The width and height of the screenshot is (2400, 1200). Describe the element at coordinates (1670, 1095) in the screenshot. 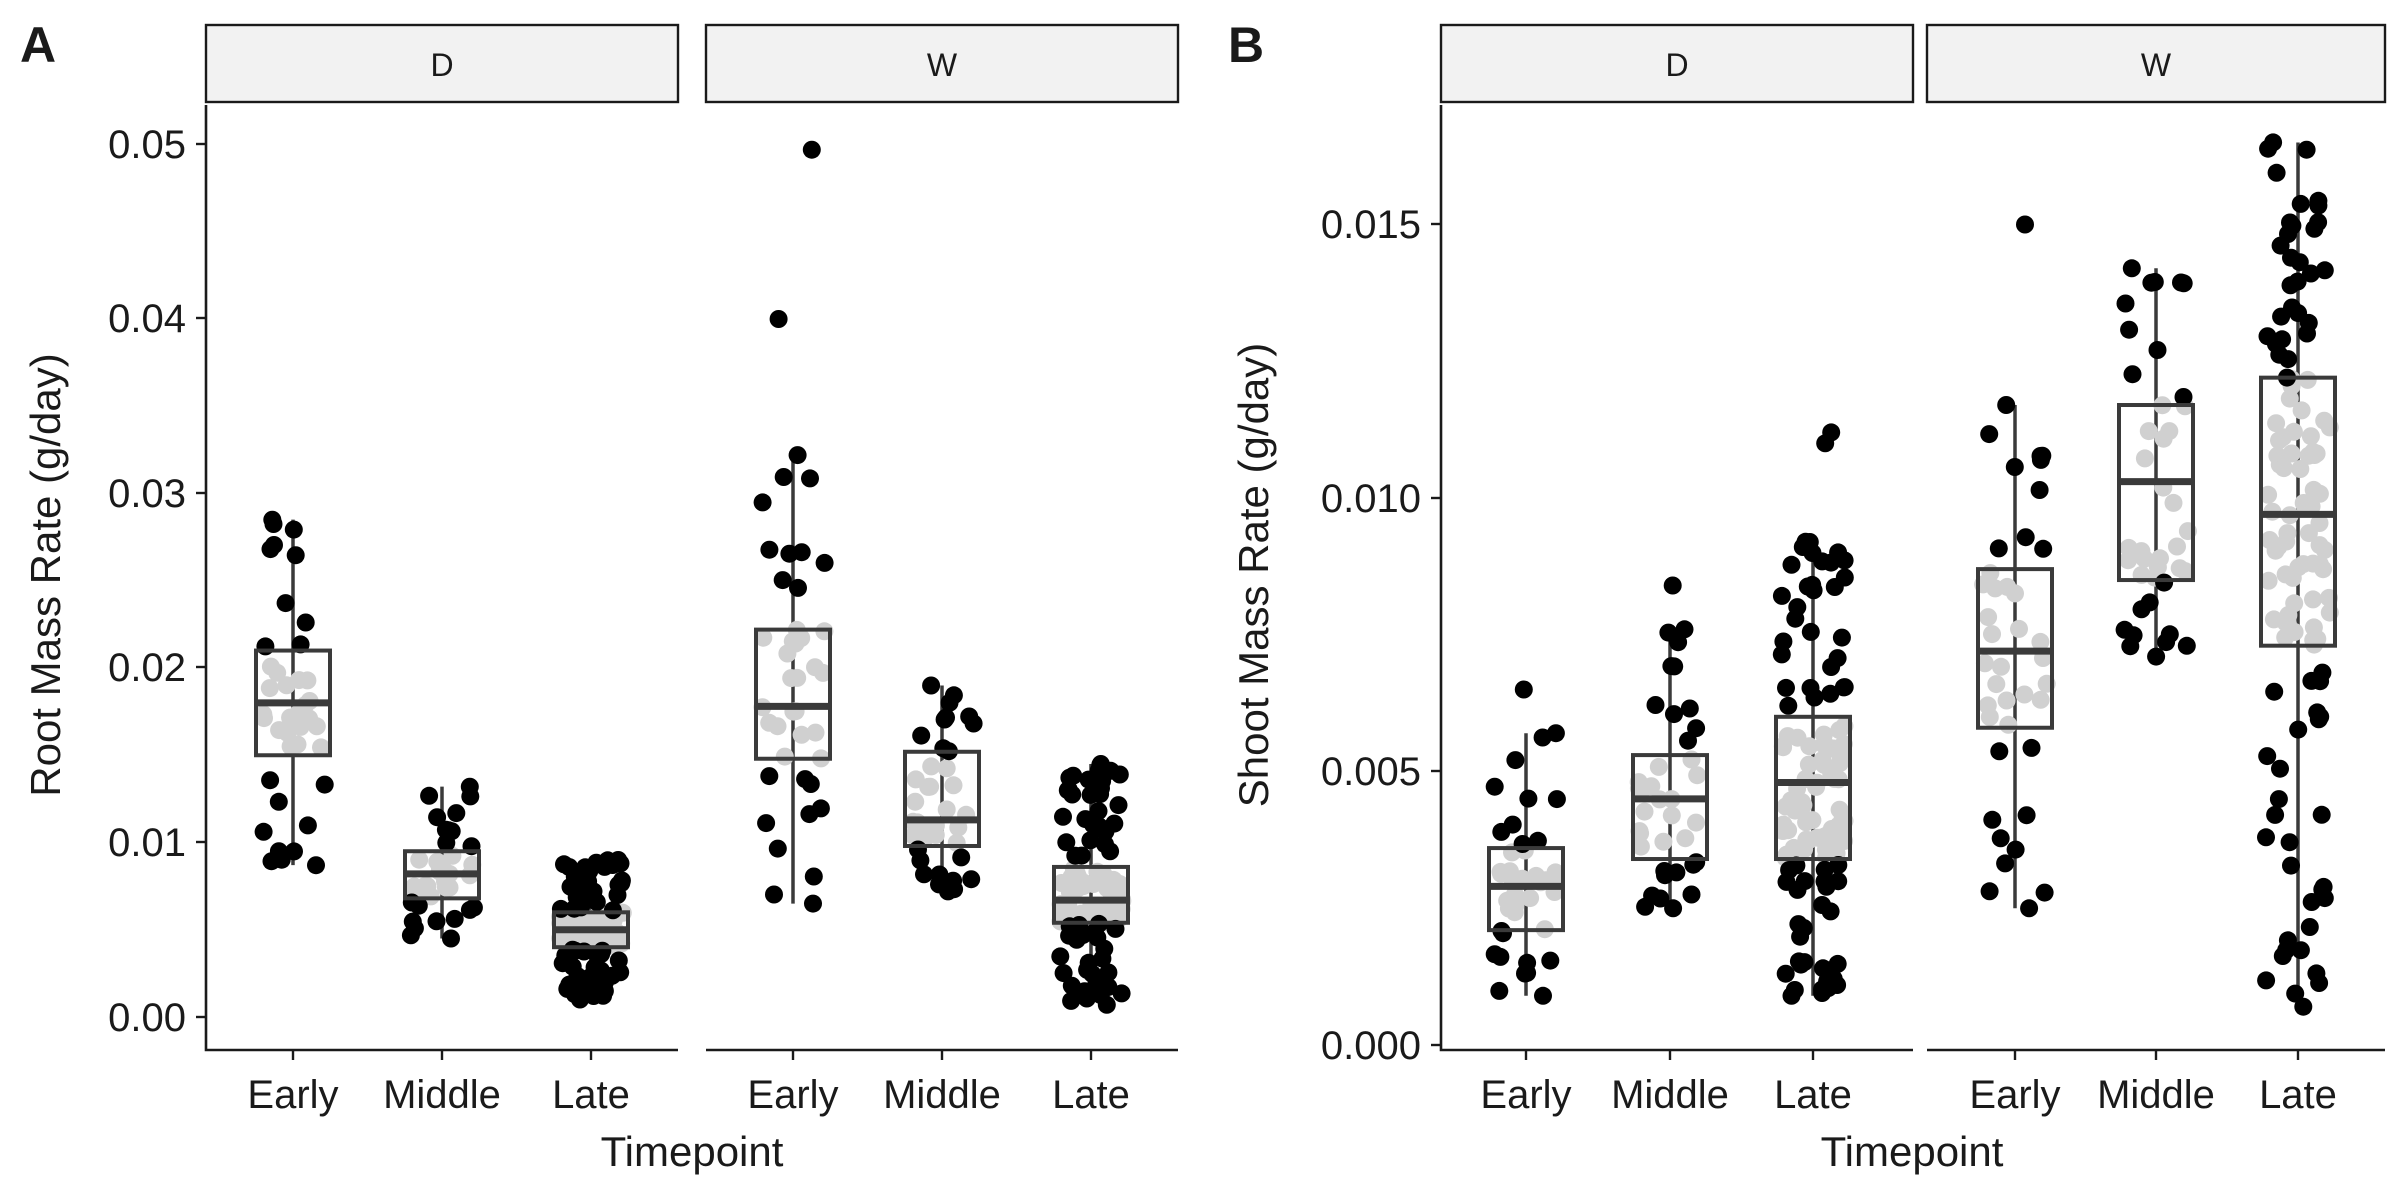

I see `panel-b-d-xtick-label-middle: Middle` at that location.